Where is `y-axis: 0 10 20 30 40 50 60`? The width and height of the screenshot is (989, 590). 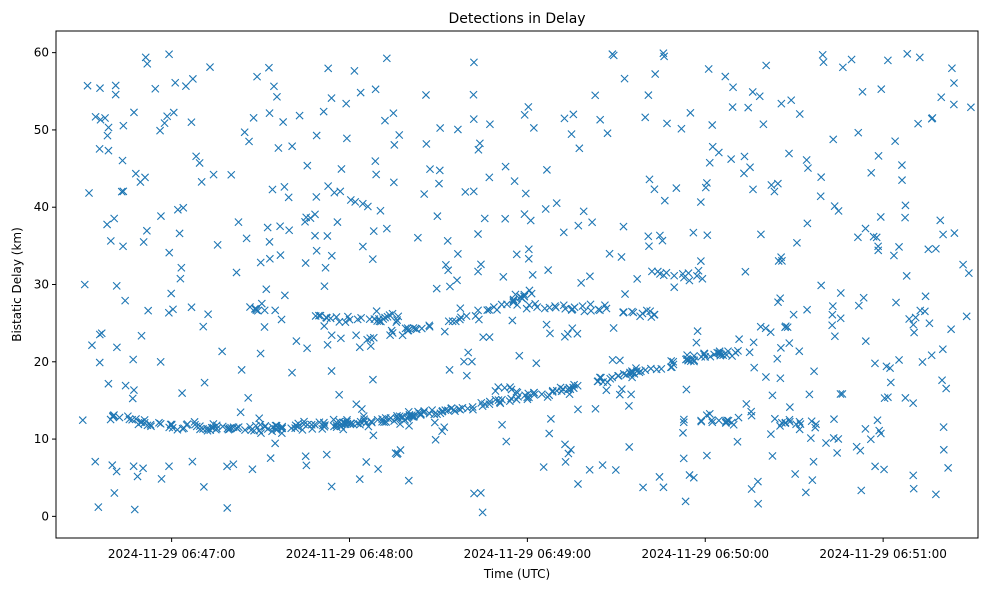
y-axis: 0 10 20 30 40 50 60 is located at coordinates (45, 284).